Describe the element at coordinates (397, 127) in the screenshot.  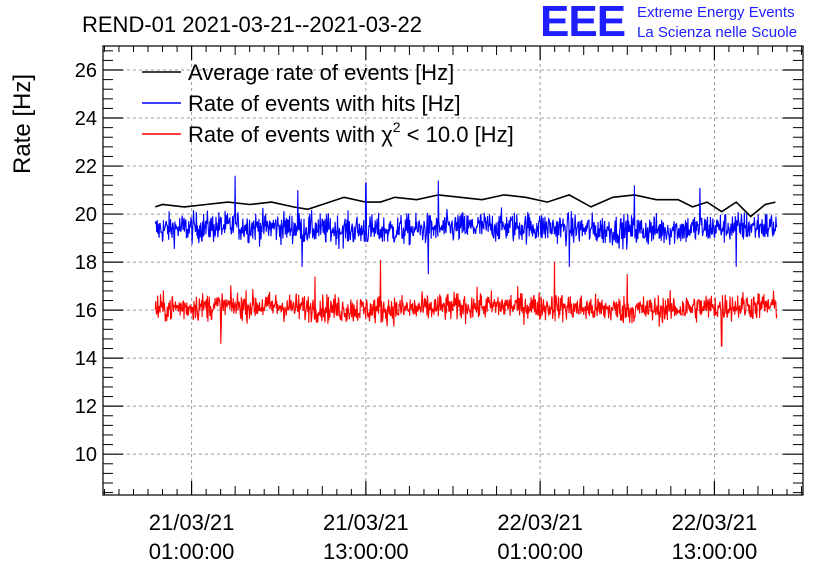
I see `legend-superscript: 2` at that location.